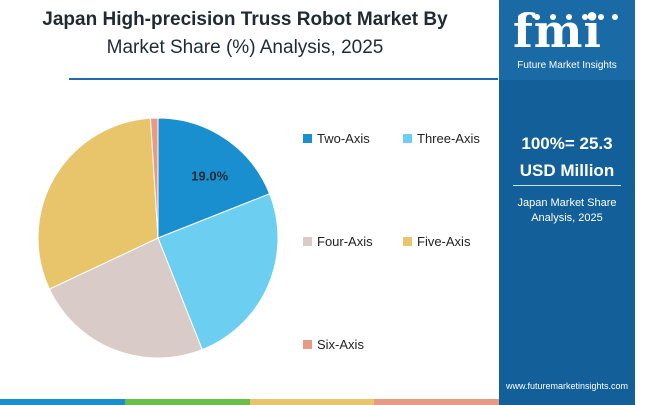  I want to click on bottom-bar-segment-salmon, so click(436, 402).